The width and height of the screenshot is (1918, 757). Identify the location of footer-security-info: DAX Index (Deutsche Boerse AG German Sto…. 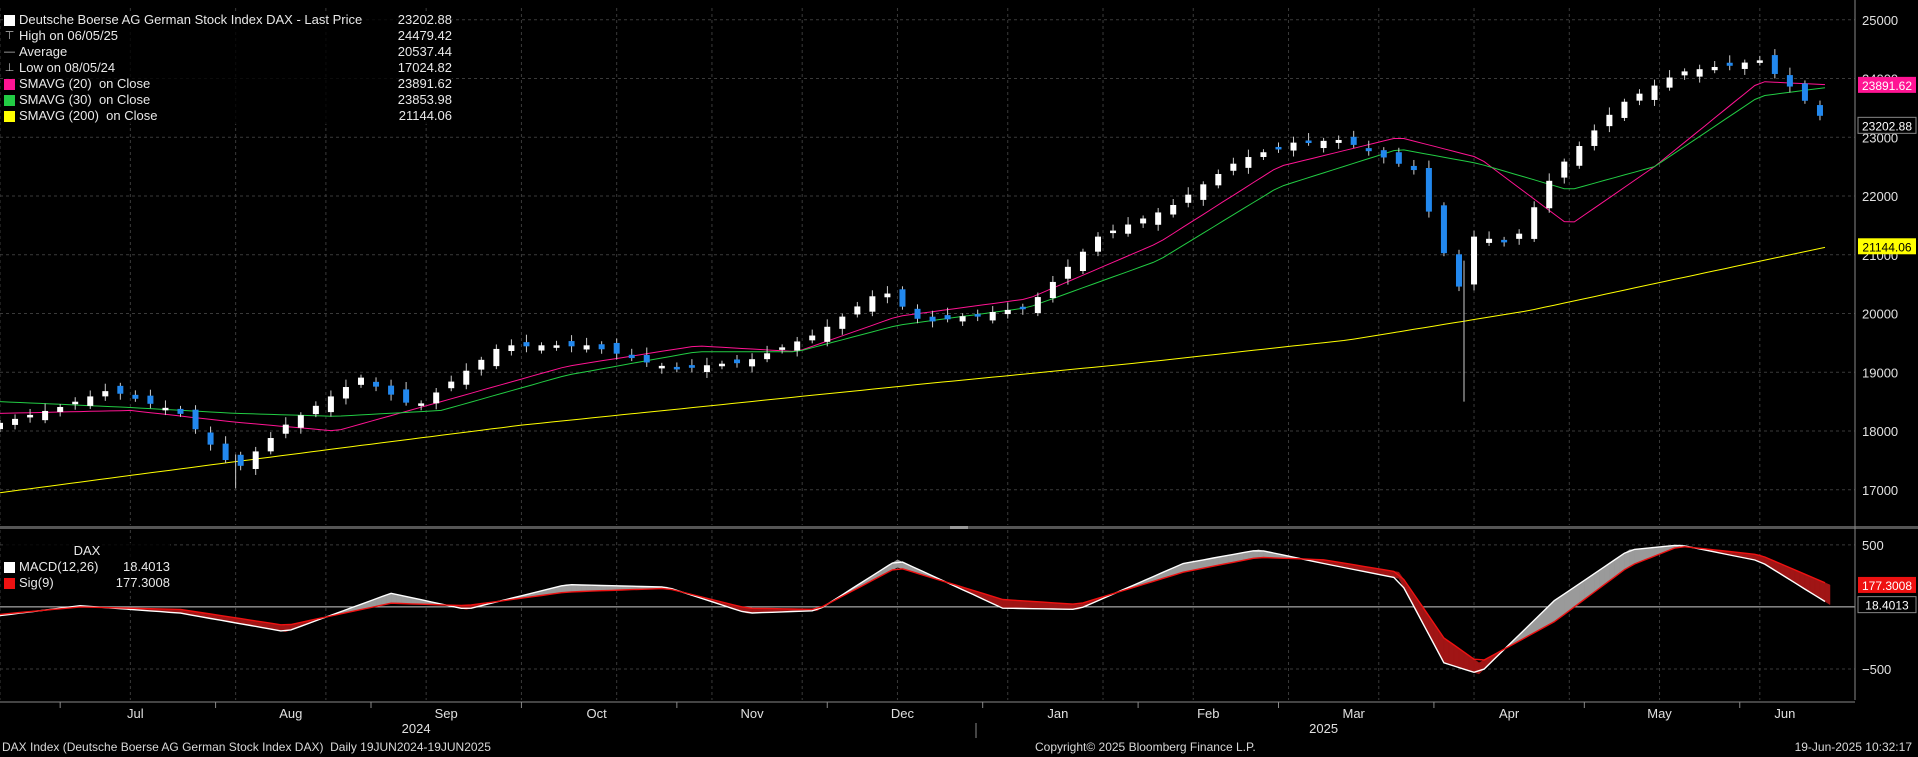
(246, 747).